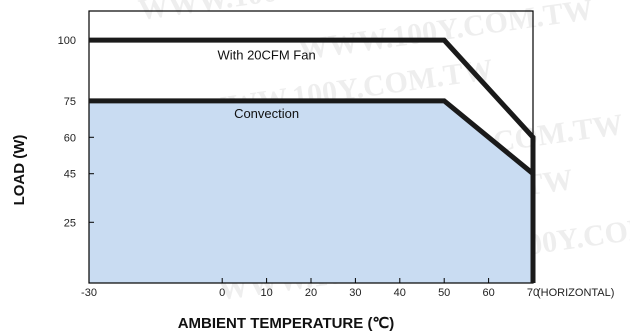 The height and width of the screenshot is (334, 630). What do you see at coordinates (70, 223) in the screenshot?
I see `y-tick-label: 25` at bounding box center [70, 223].